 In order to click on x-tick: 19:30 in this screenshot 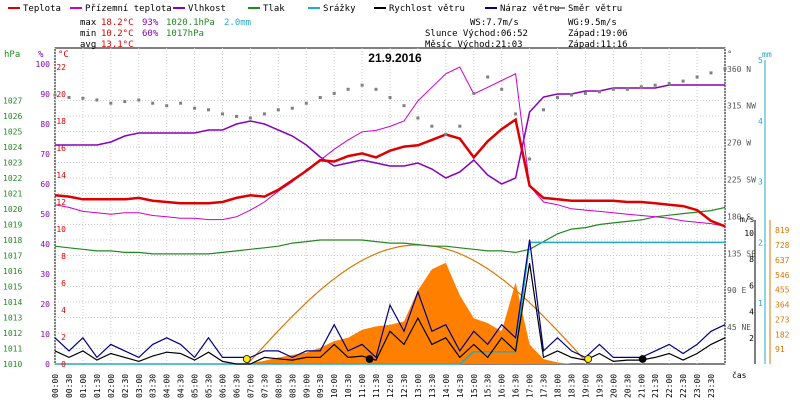, I will do `click(599, 386)`.